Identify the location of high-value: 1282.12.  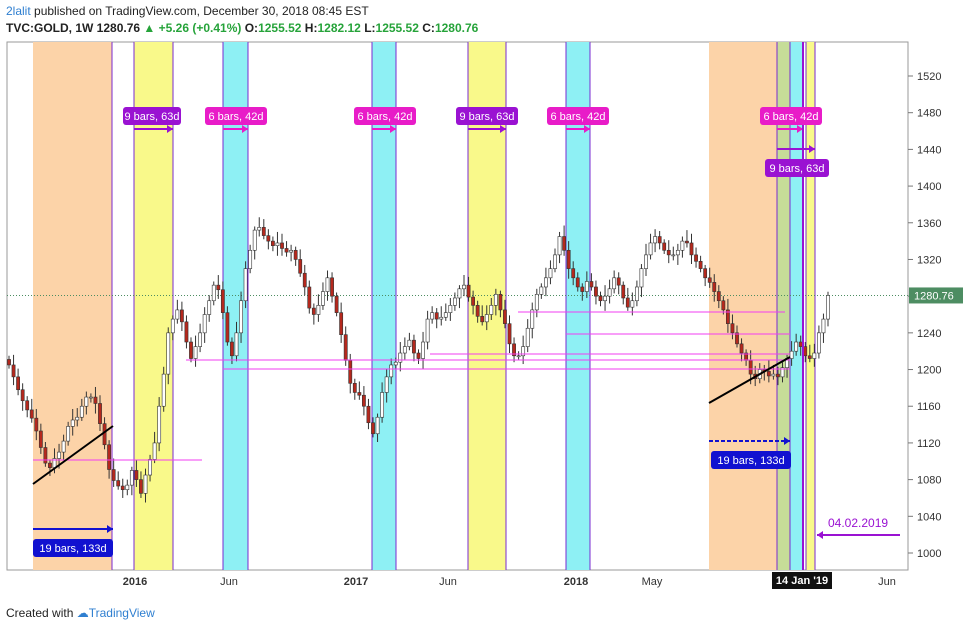
(339, 28).